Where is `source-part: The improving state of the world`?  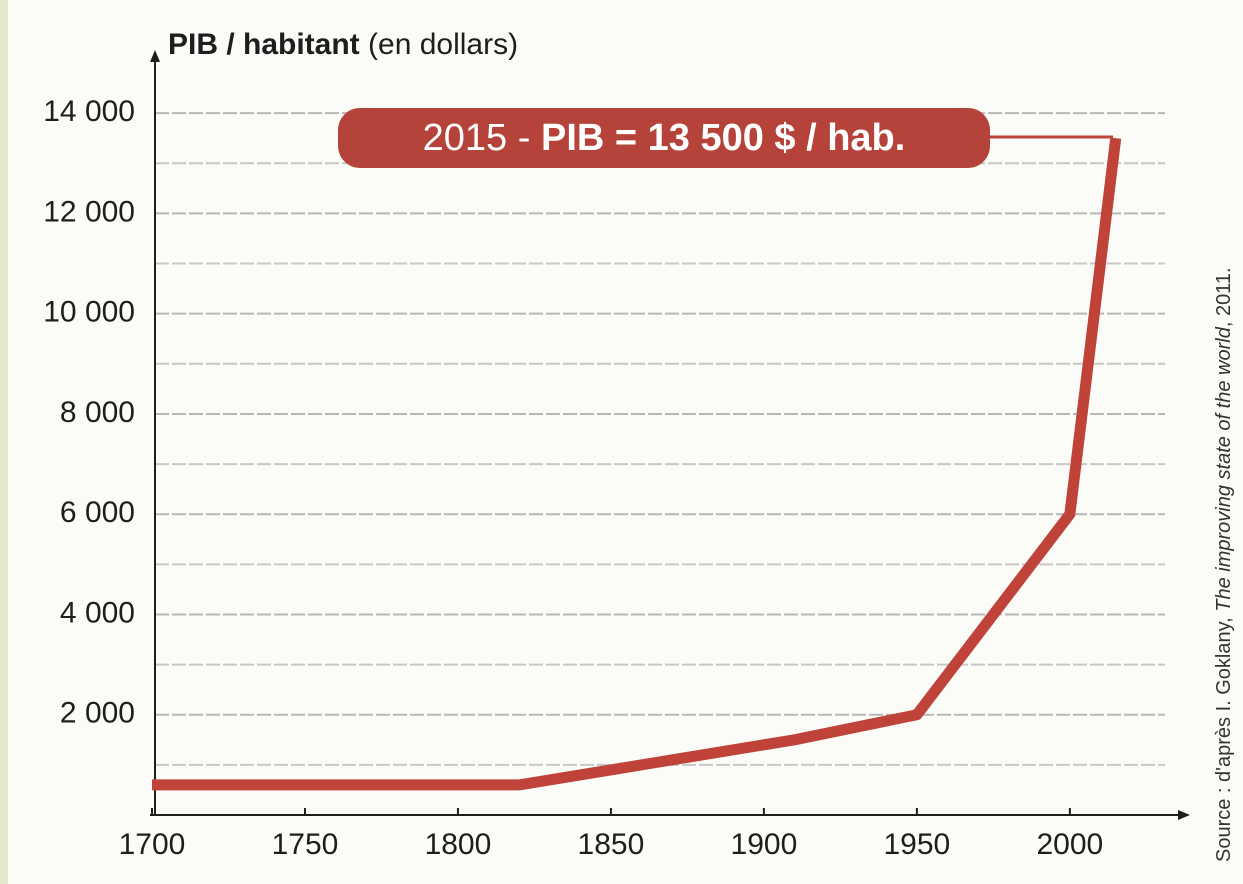 source-part: The improving state of the world is located at coordinates (1224, 468).